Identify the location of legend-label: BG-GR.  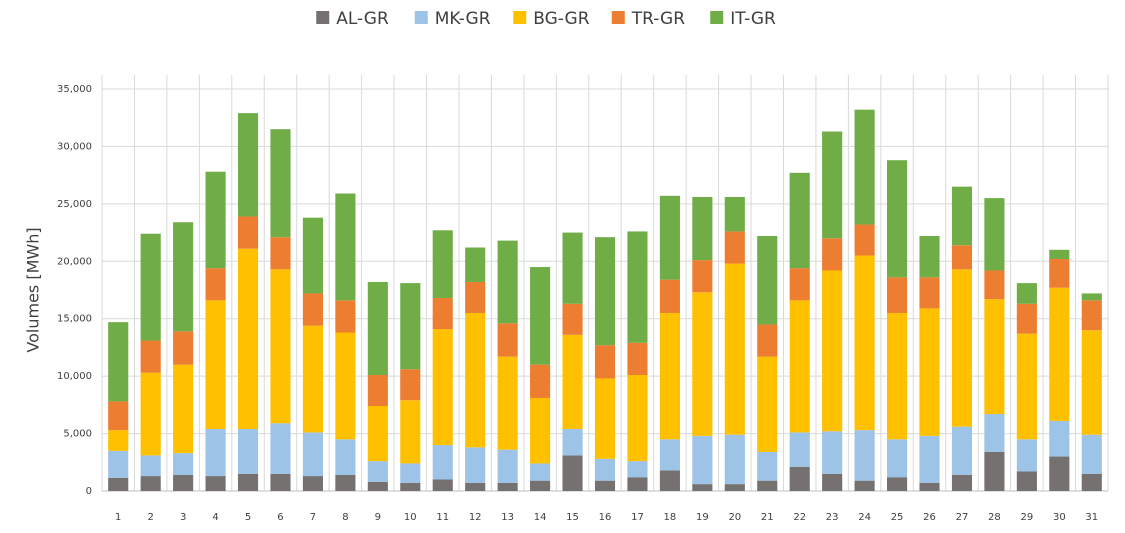
(561, 19).